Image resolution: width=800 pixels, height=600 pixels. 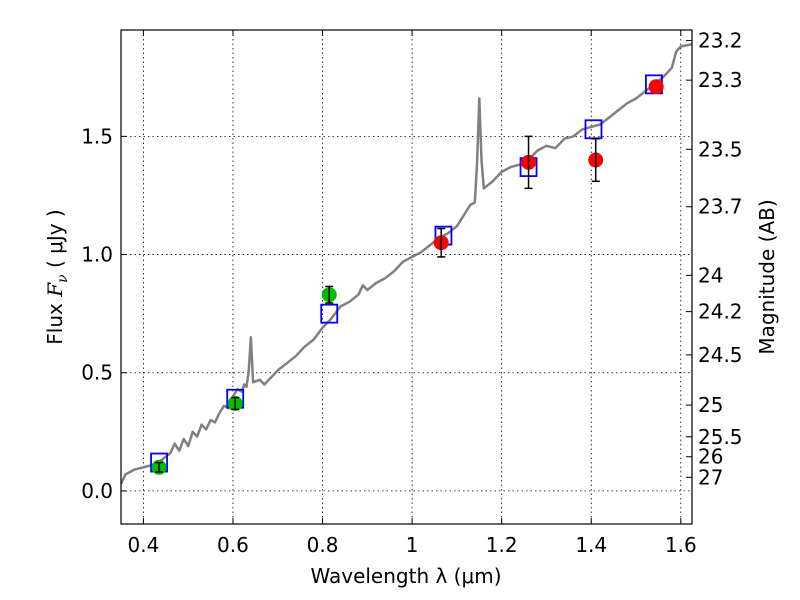 What do you see at coordinates (55, 290) in the screenshot?
I see `y-axis-label-symbol: F` at bounding box center [55, 290].